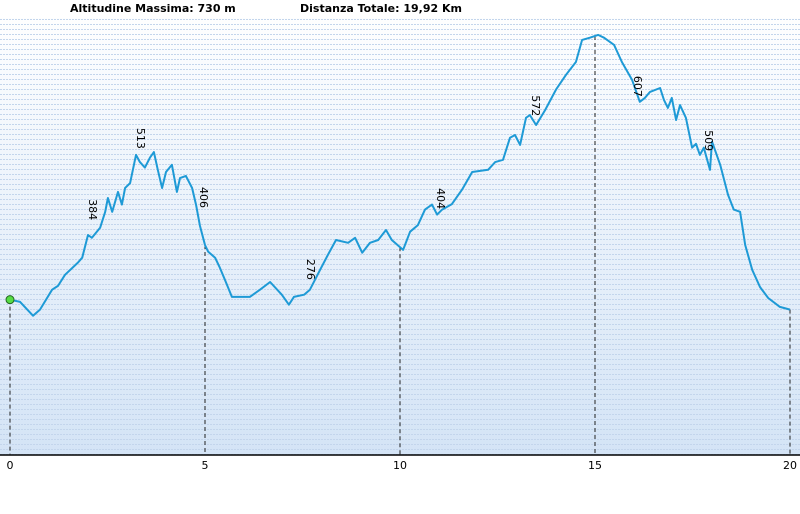  I want to click on x-tick-label: 15, so click(595, 465).